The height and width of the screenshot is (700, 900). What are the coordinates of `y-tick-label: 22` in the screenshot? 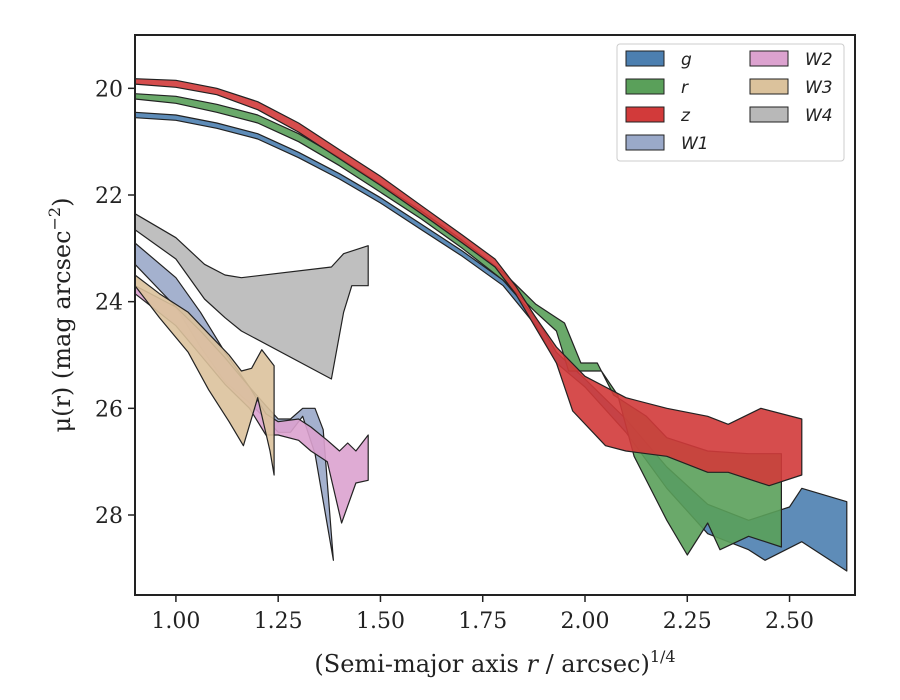 It's located at (109, 196).